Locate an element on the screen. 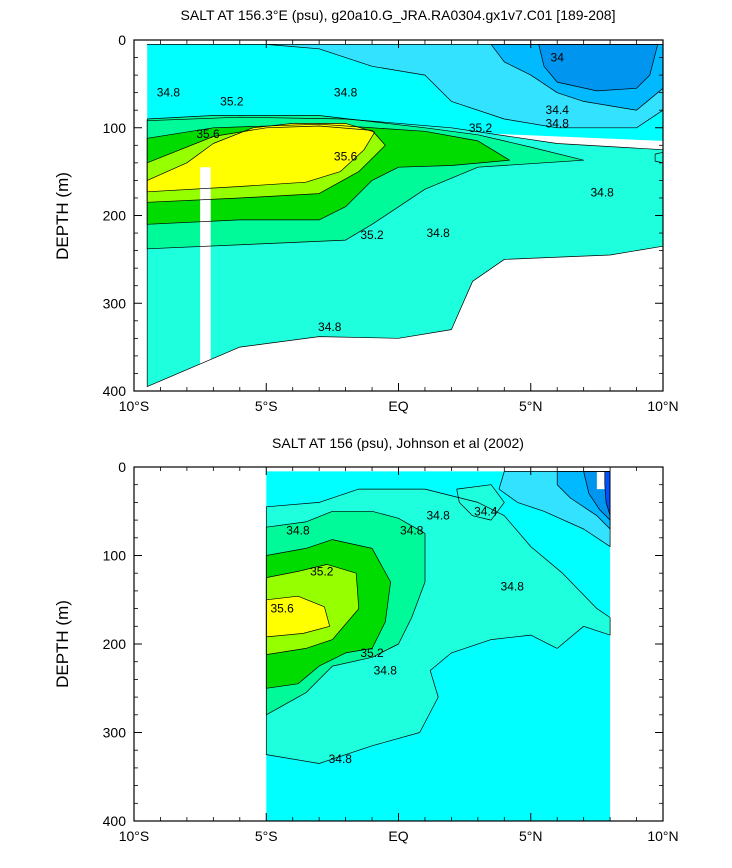 The width and height of the screenshot is (732, 868). contour-label: 34 is located at coordinates (558, 58).